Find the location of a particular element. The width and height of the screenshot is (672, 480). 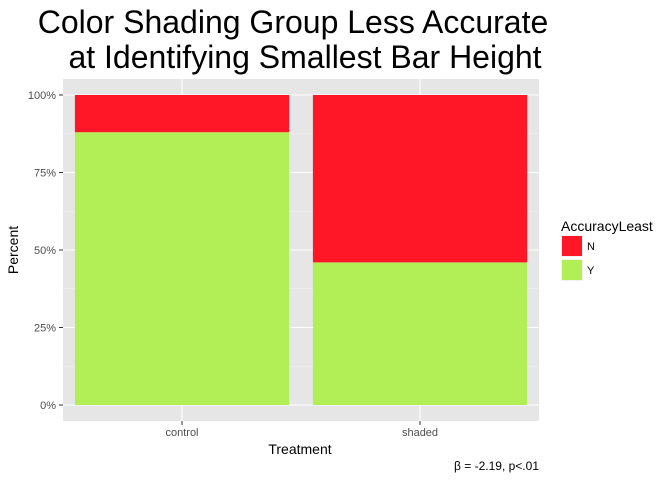

y-tick-label: 100% is located at coordinates (42, 96).